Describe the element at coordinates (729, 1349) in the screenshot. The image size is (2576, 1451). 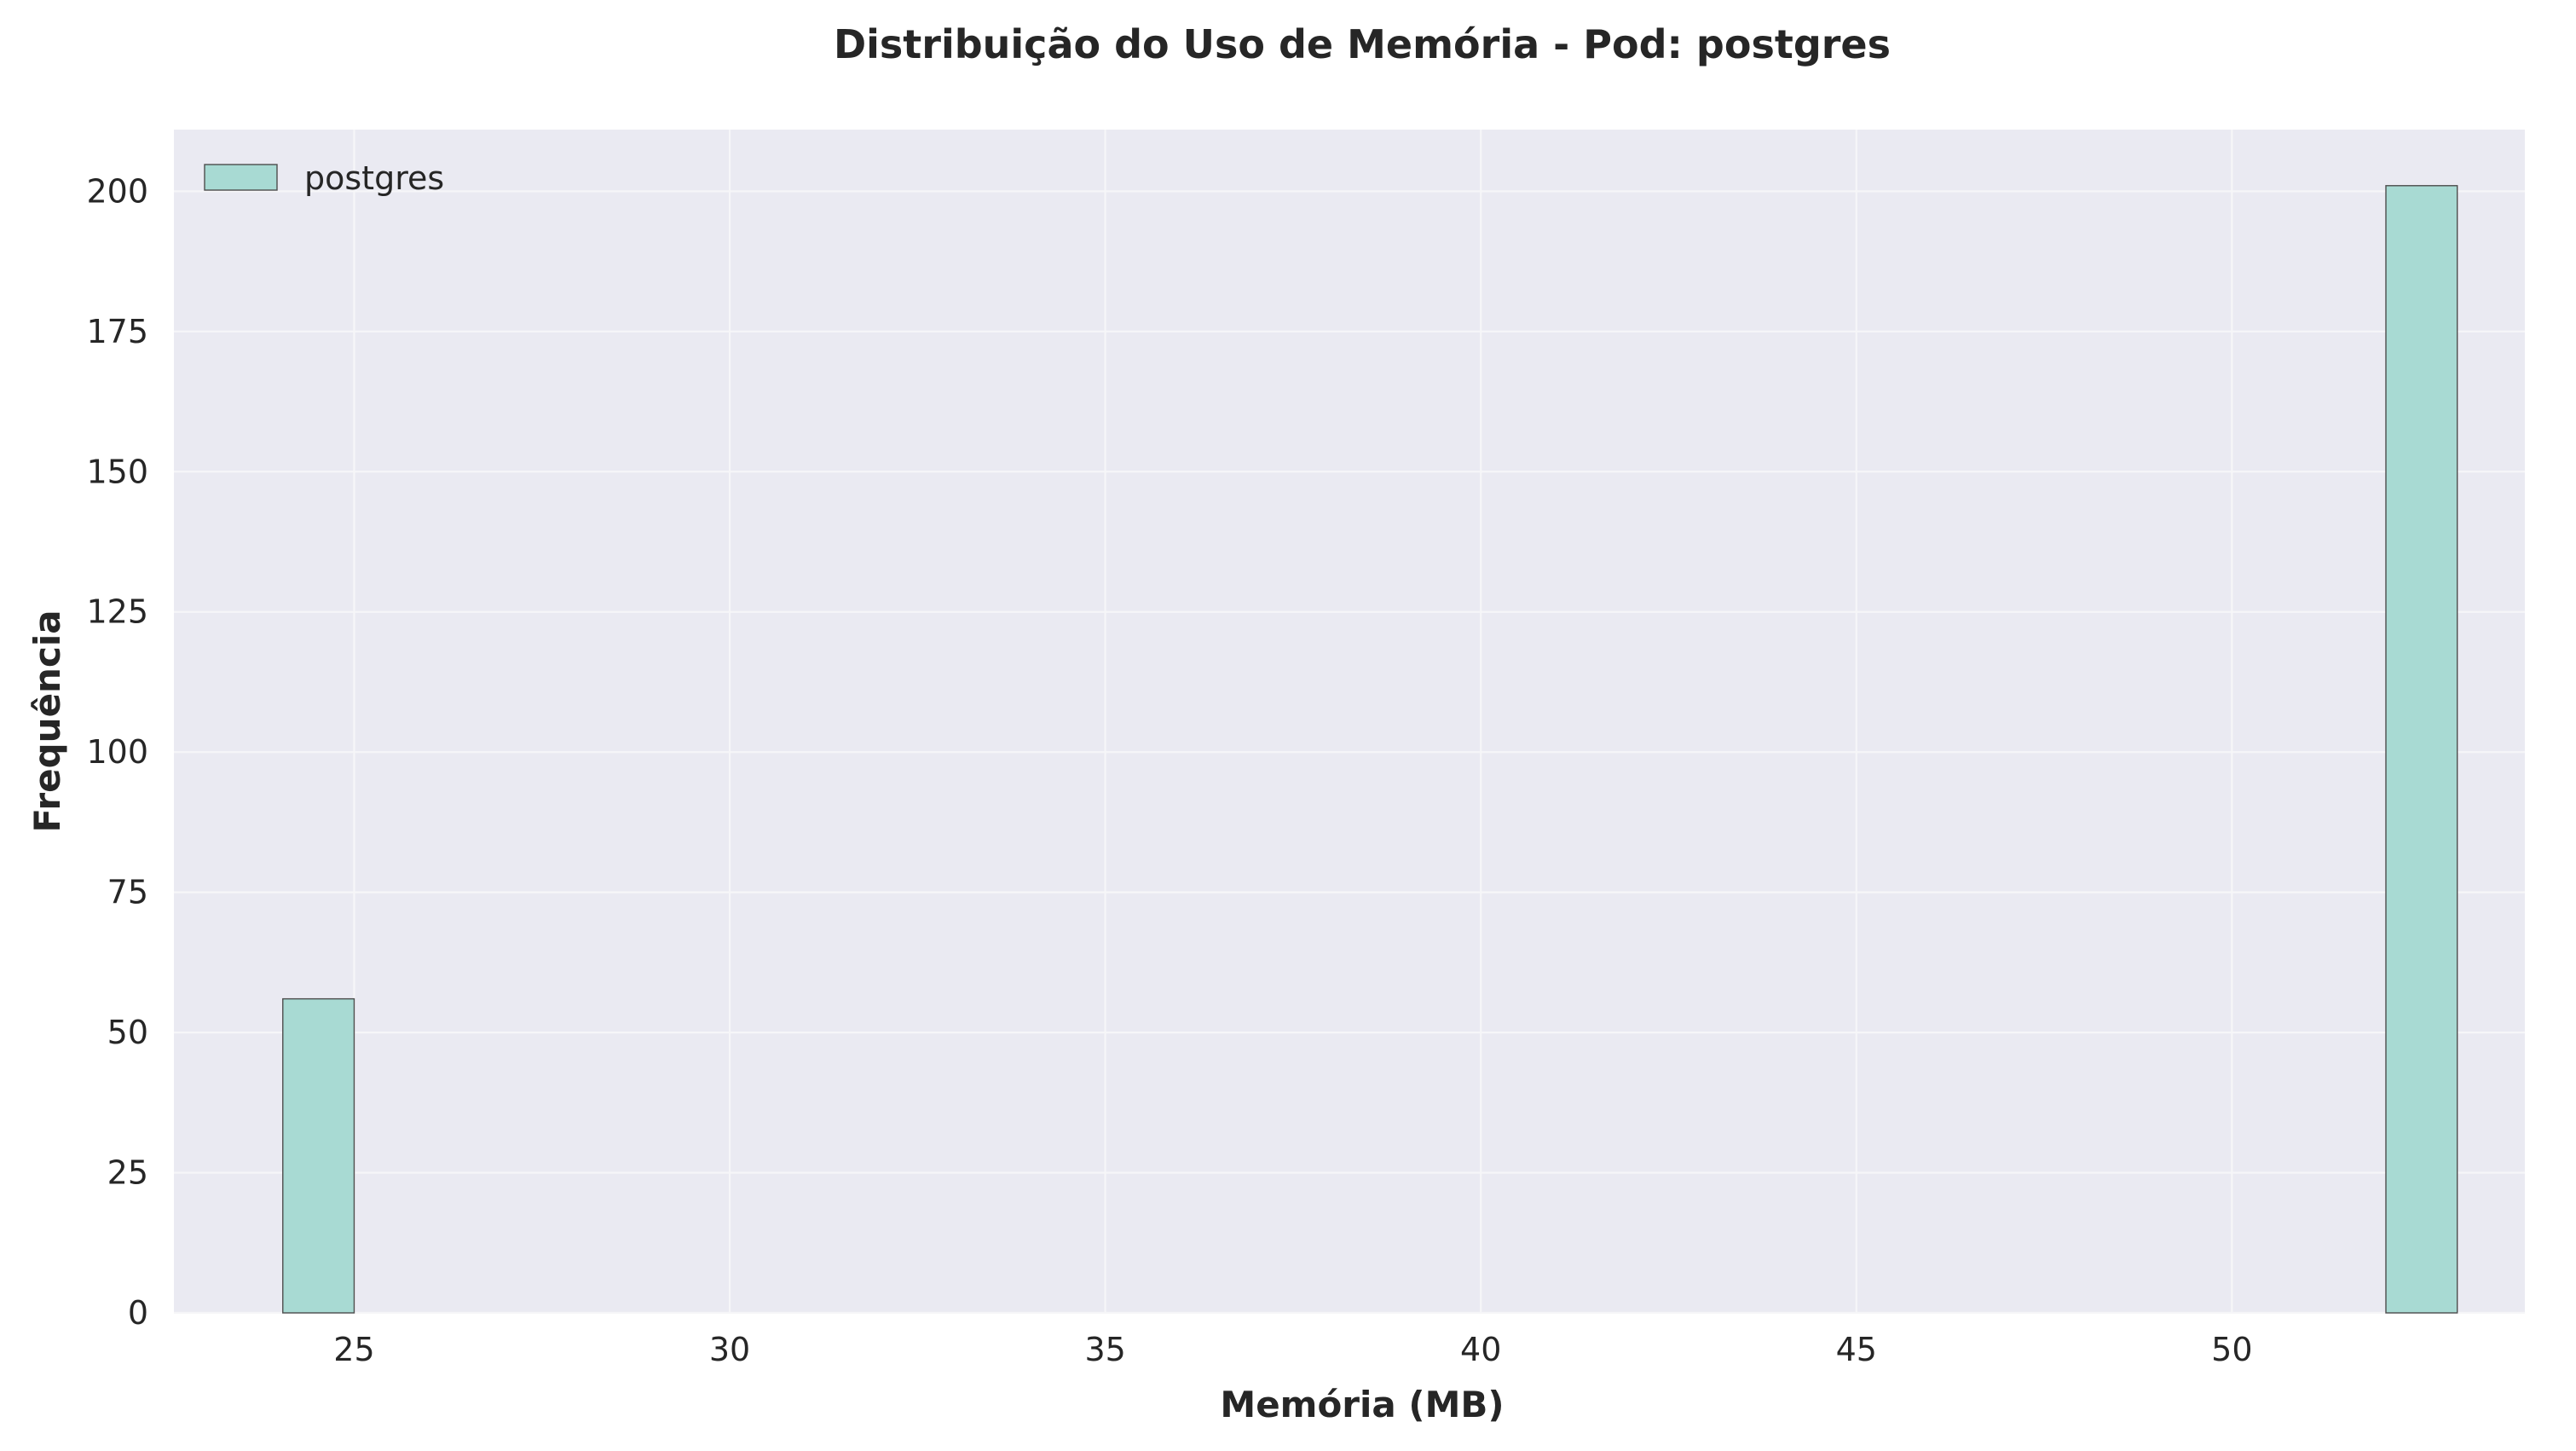
I see `x-tick-label: 30` at that location.